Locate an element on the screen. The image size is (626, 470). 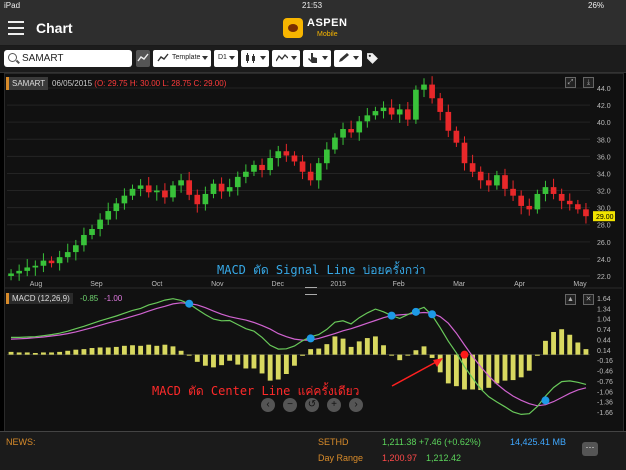
time-tick-label: Sep is located at coordinates (96, 284).